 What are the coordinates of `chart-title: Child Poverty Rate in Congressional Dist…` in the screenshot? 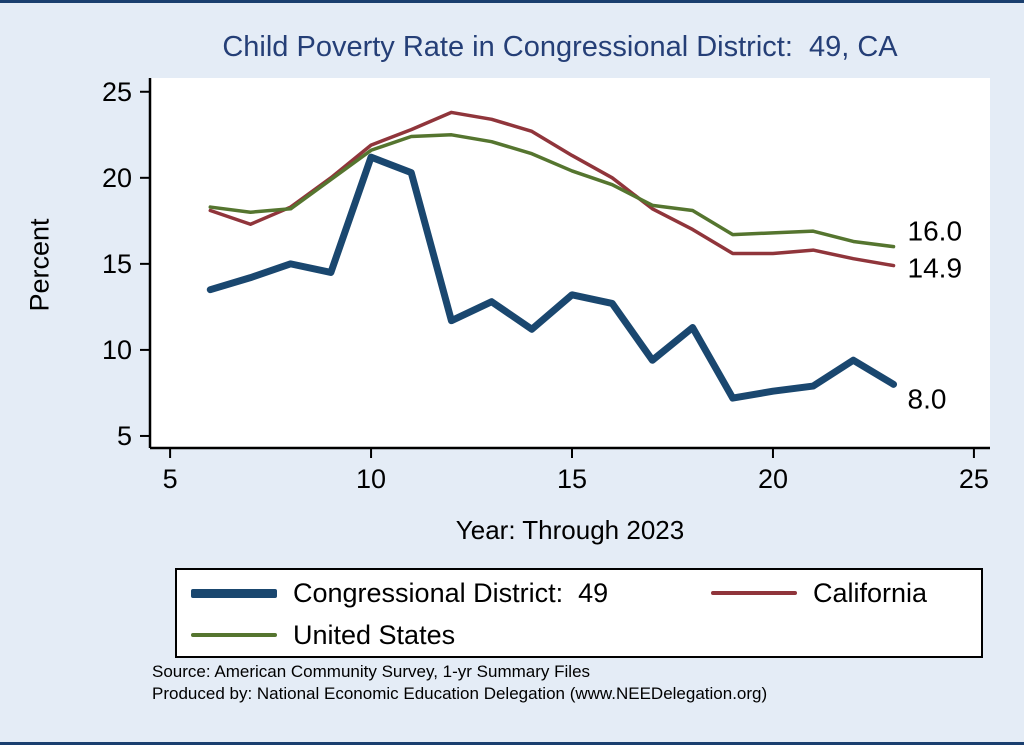 It's located at (560, 47).